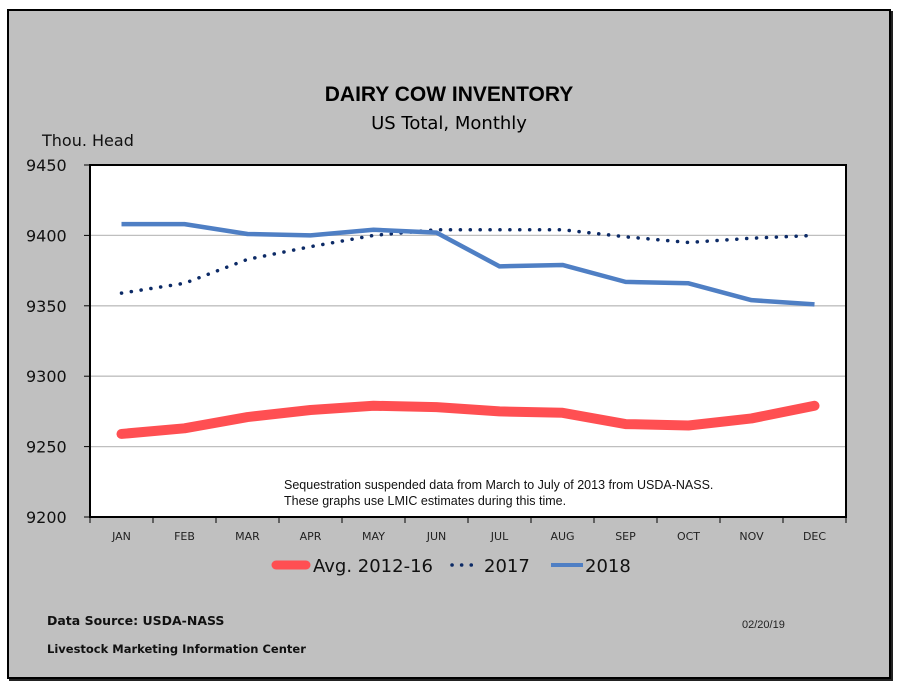 This screenshot has height=682, width=900. I want to click on x-tick-label: MAR, so click(247, 536).